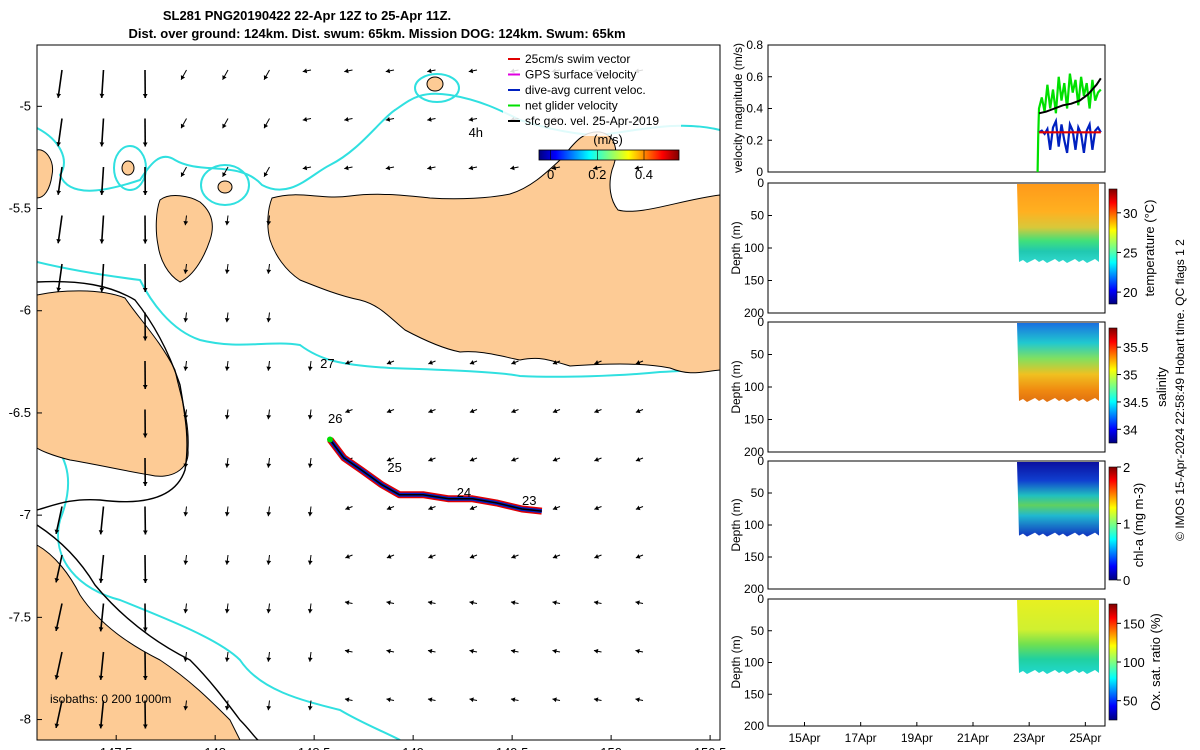 The height and width of the screenshot is (750, 1200). What do you see at coordinates (1126, 524) in the screenshot?
I see `cbar-tick-label: 1` at bounding box center [1126, 524].